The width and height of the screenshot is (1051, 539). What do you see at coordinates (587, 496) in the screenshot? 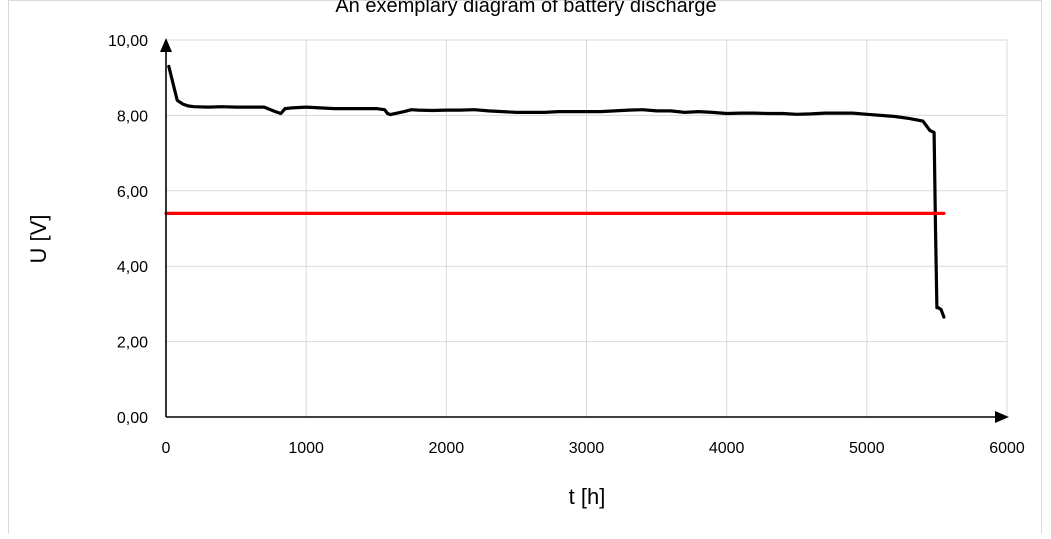
I see `x-axis-title: t [h]` at bounding box center [587, 496].